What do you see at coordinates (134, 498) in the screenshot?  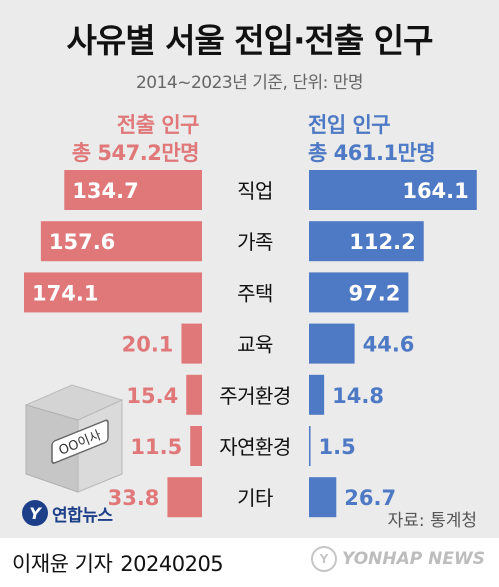 I see `value-label-outflow-6: 33.8` at bounding box center [134, 498].